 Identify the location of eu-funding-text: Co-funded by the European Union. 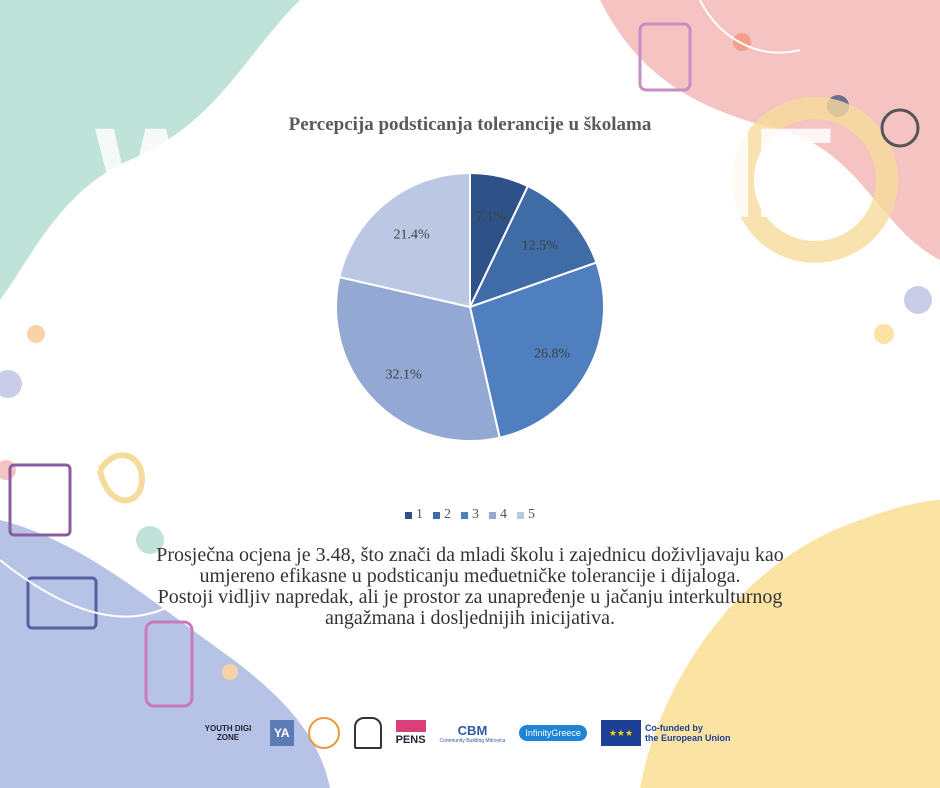
(688, 733).